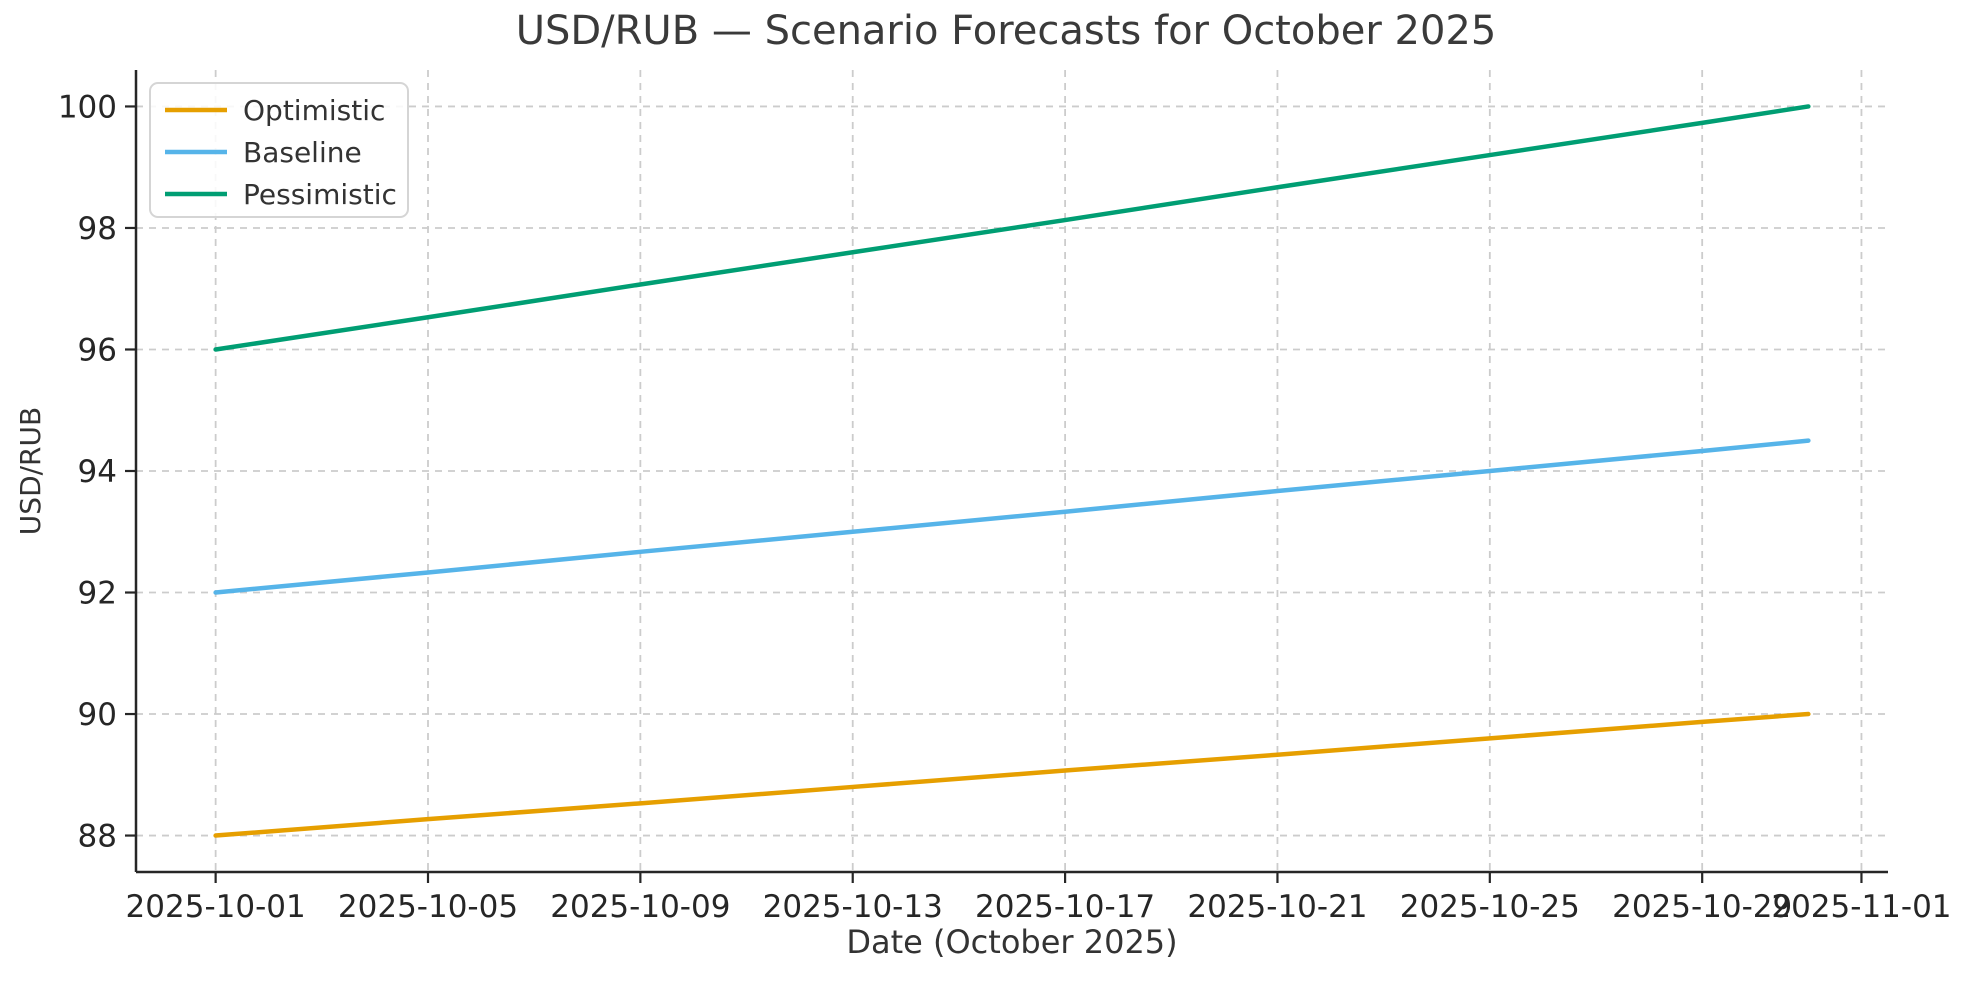 The image size is (1976, 984). Describe the element at coordinates (320, 194) in the screenshot. I see `legend-label-pessimistic: Pessimistic` at that location.